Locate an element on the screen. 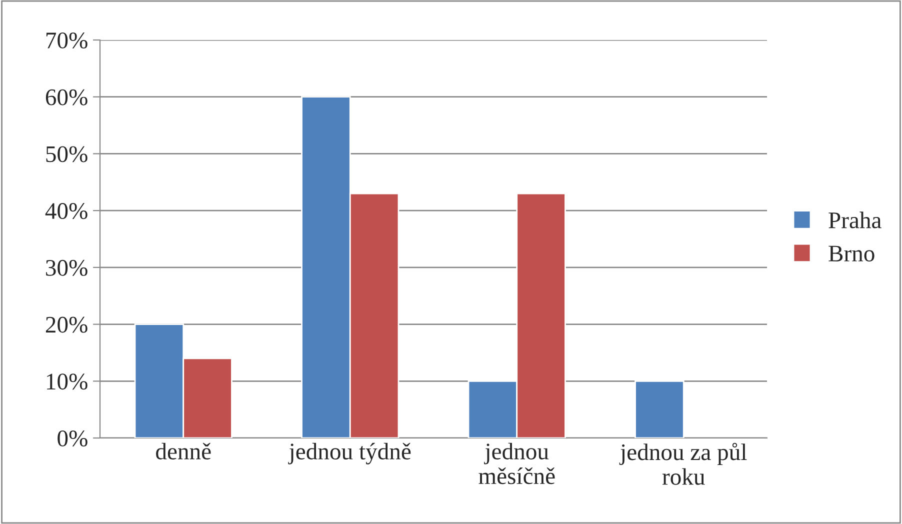 This screenshot has width=902, height=524. legend-label: Praha is located at coordinates (855, 220).